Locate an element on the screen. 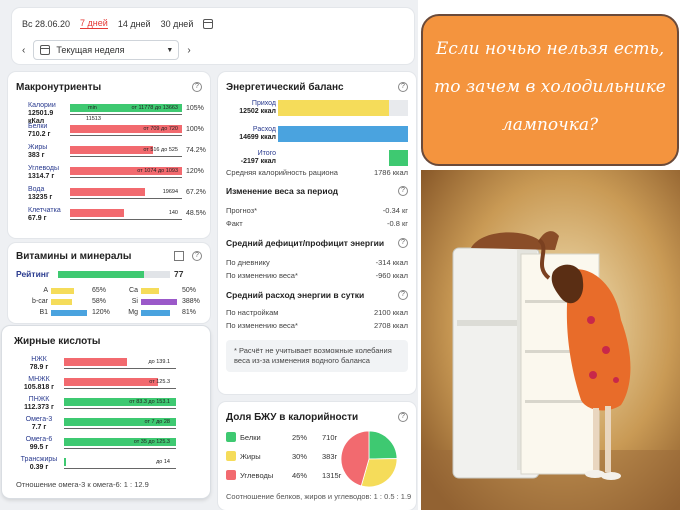 The image size is (680, 510). bju-legend-name: Белки is located at coordinates (250, 437).